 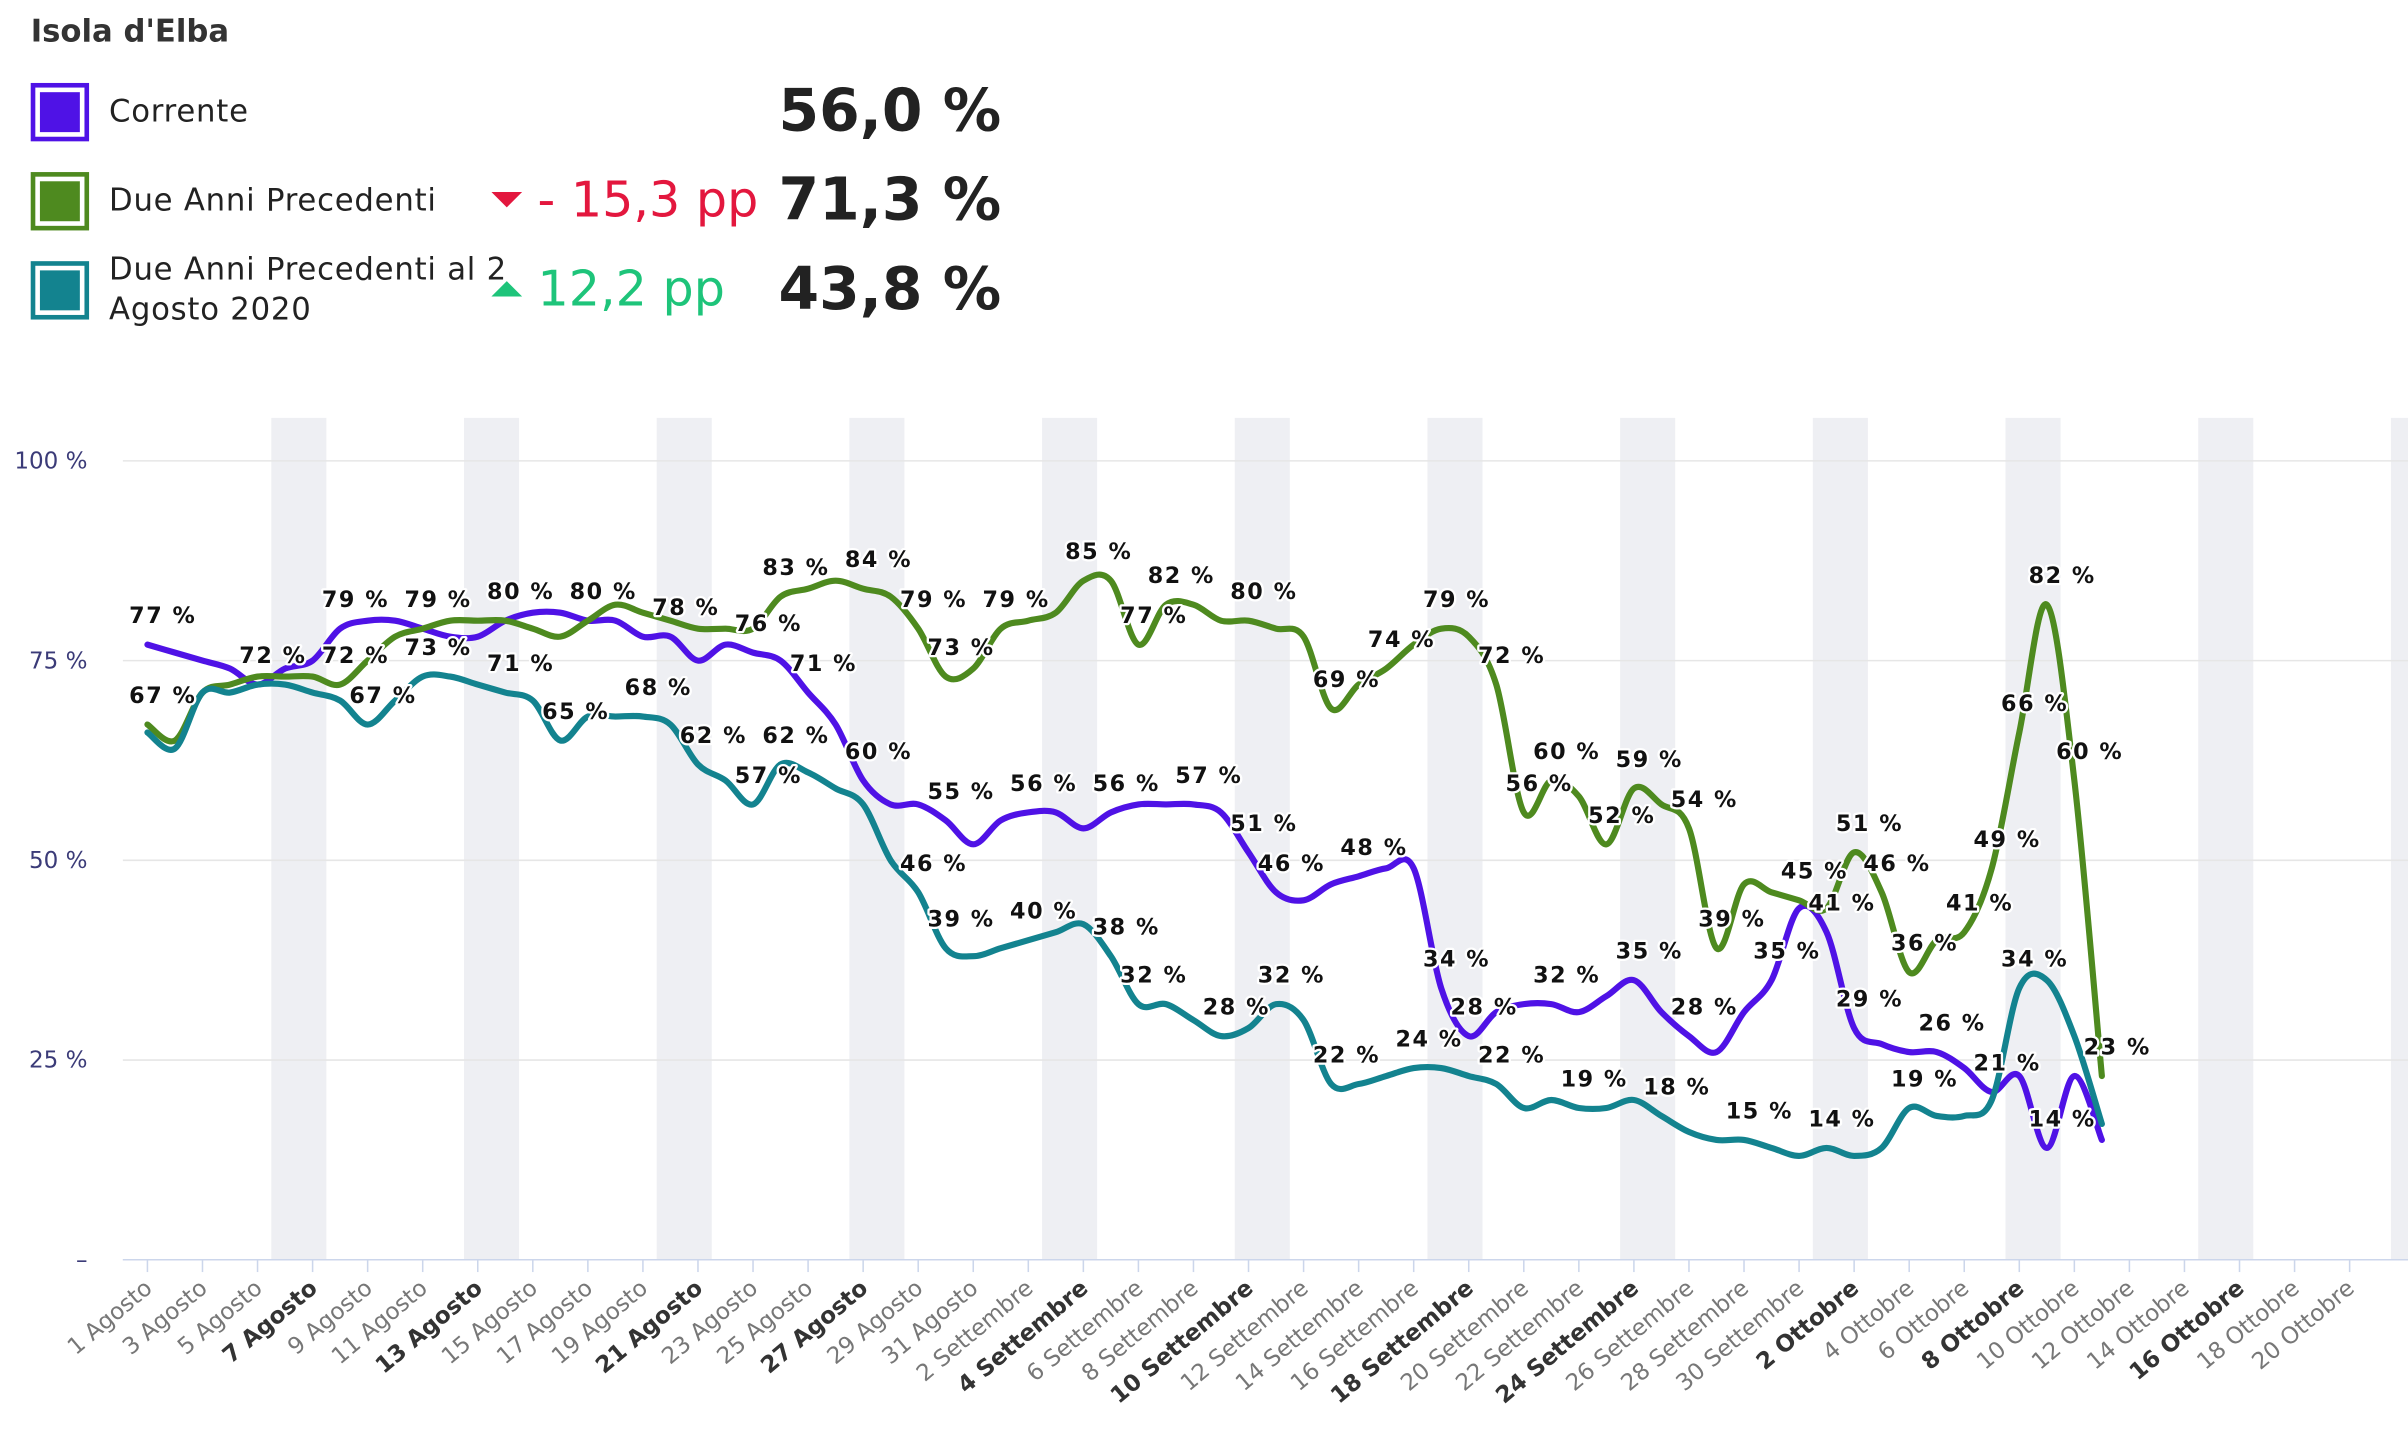 What do you see at coordinates (58, 861) in the screenshot?
I see `y-tick-label: 50 %` at bounding box center [58, 861].